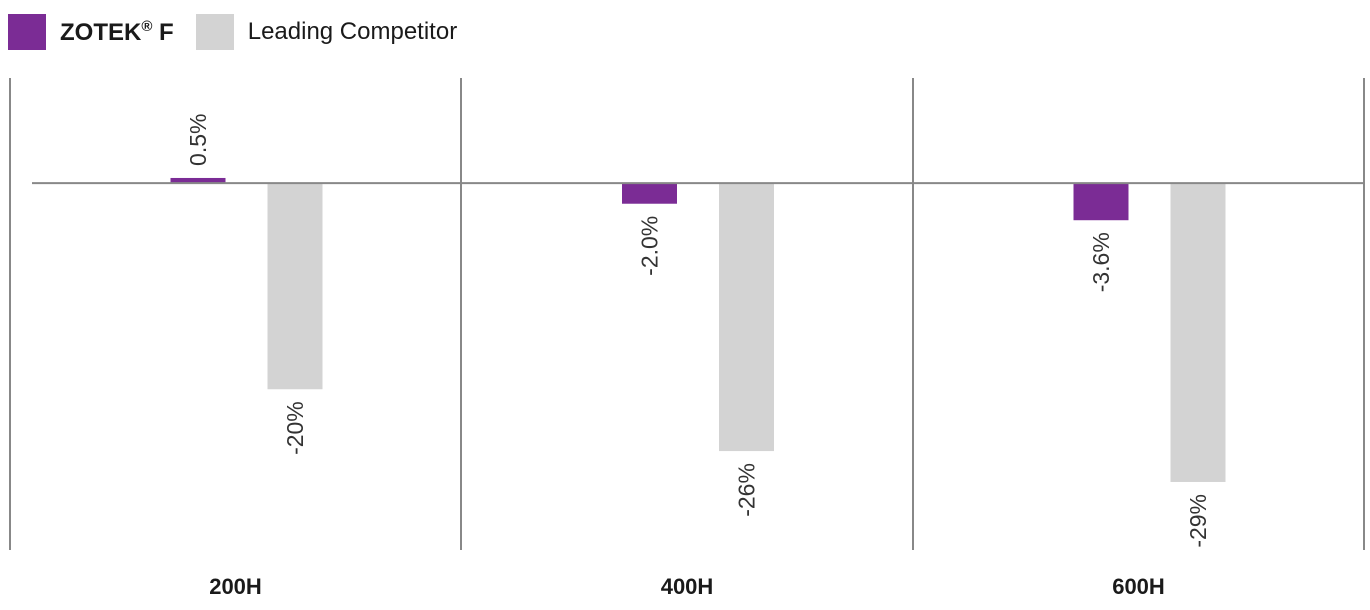 The width and height of the screenshot is (1370, 610). Describe the element at coordinates (1101, 262) in the screenshot. I see `bar-label-zotek-600H: -3.6%` at that location.